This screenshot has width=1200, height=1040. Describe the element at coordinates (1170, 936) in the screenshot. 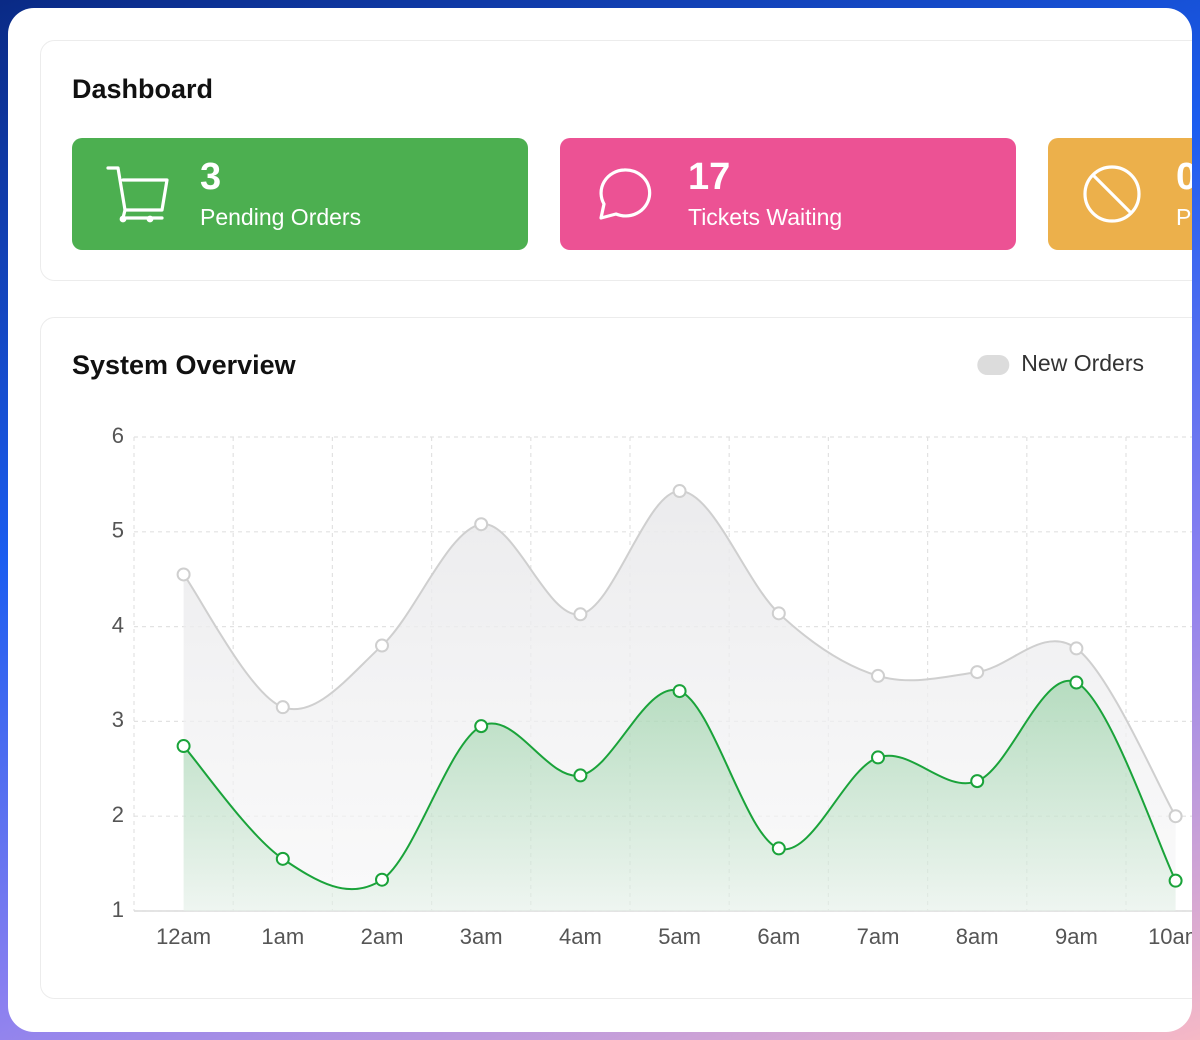

I see `x-tick-label: 10am` at that location.